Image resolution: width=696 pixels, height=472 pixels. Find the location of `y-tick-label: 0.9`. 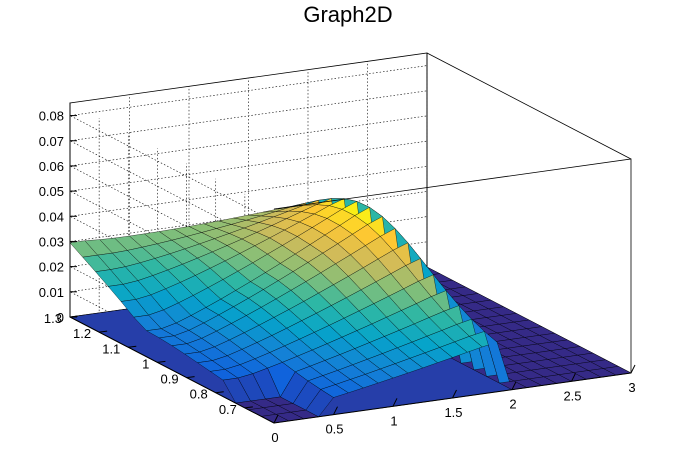

y-tick-label: 0.9 is located at coordinates (170, 379).